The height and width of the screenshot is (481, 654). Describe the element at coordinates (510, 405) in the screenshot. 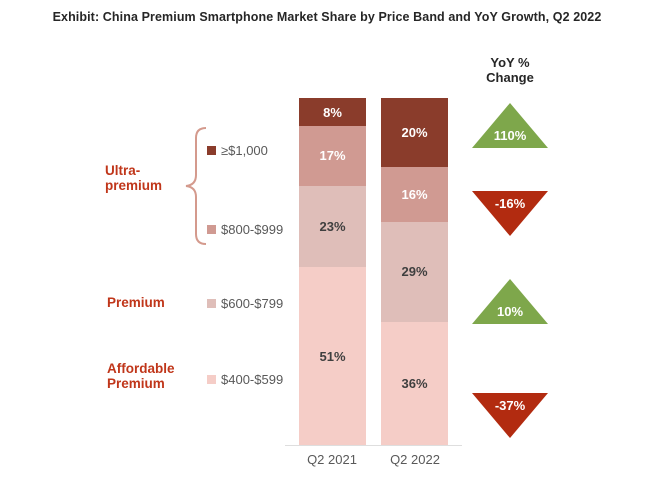

I see `yoy-value-label: -37%` at that location.